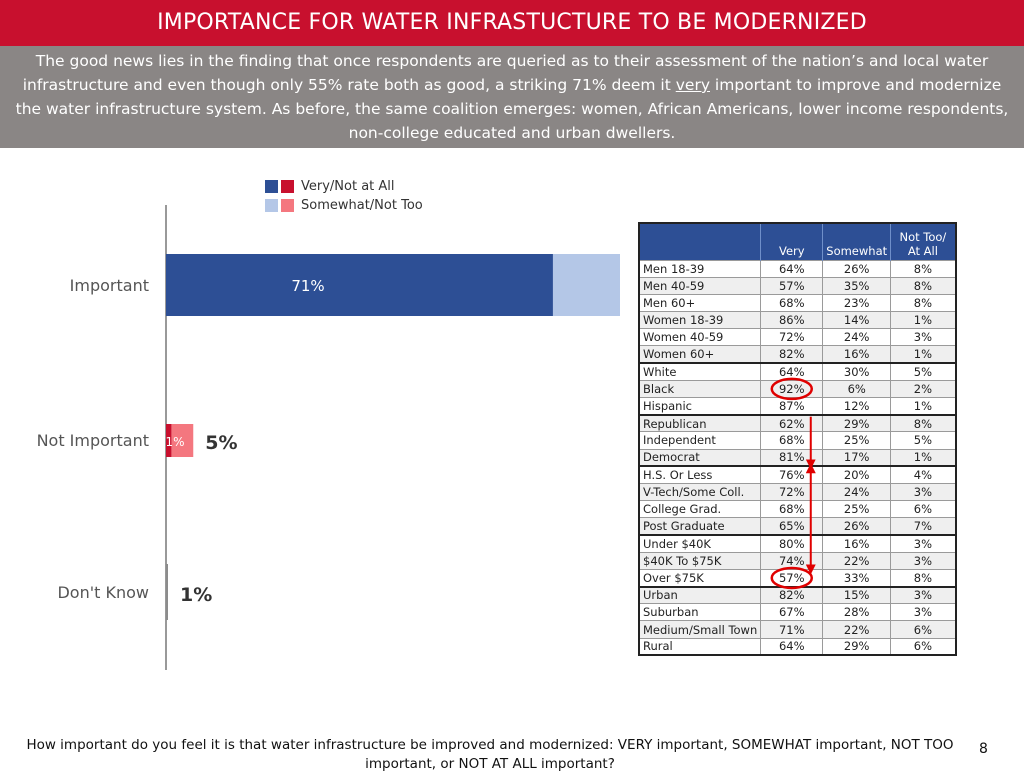  What do you see at coordinates (792, 526) in the screenshot?
I see `cell-very: 65%` at bounding box center [792, 526].